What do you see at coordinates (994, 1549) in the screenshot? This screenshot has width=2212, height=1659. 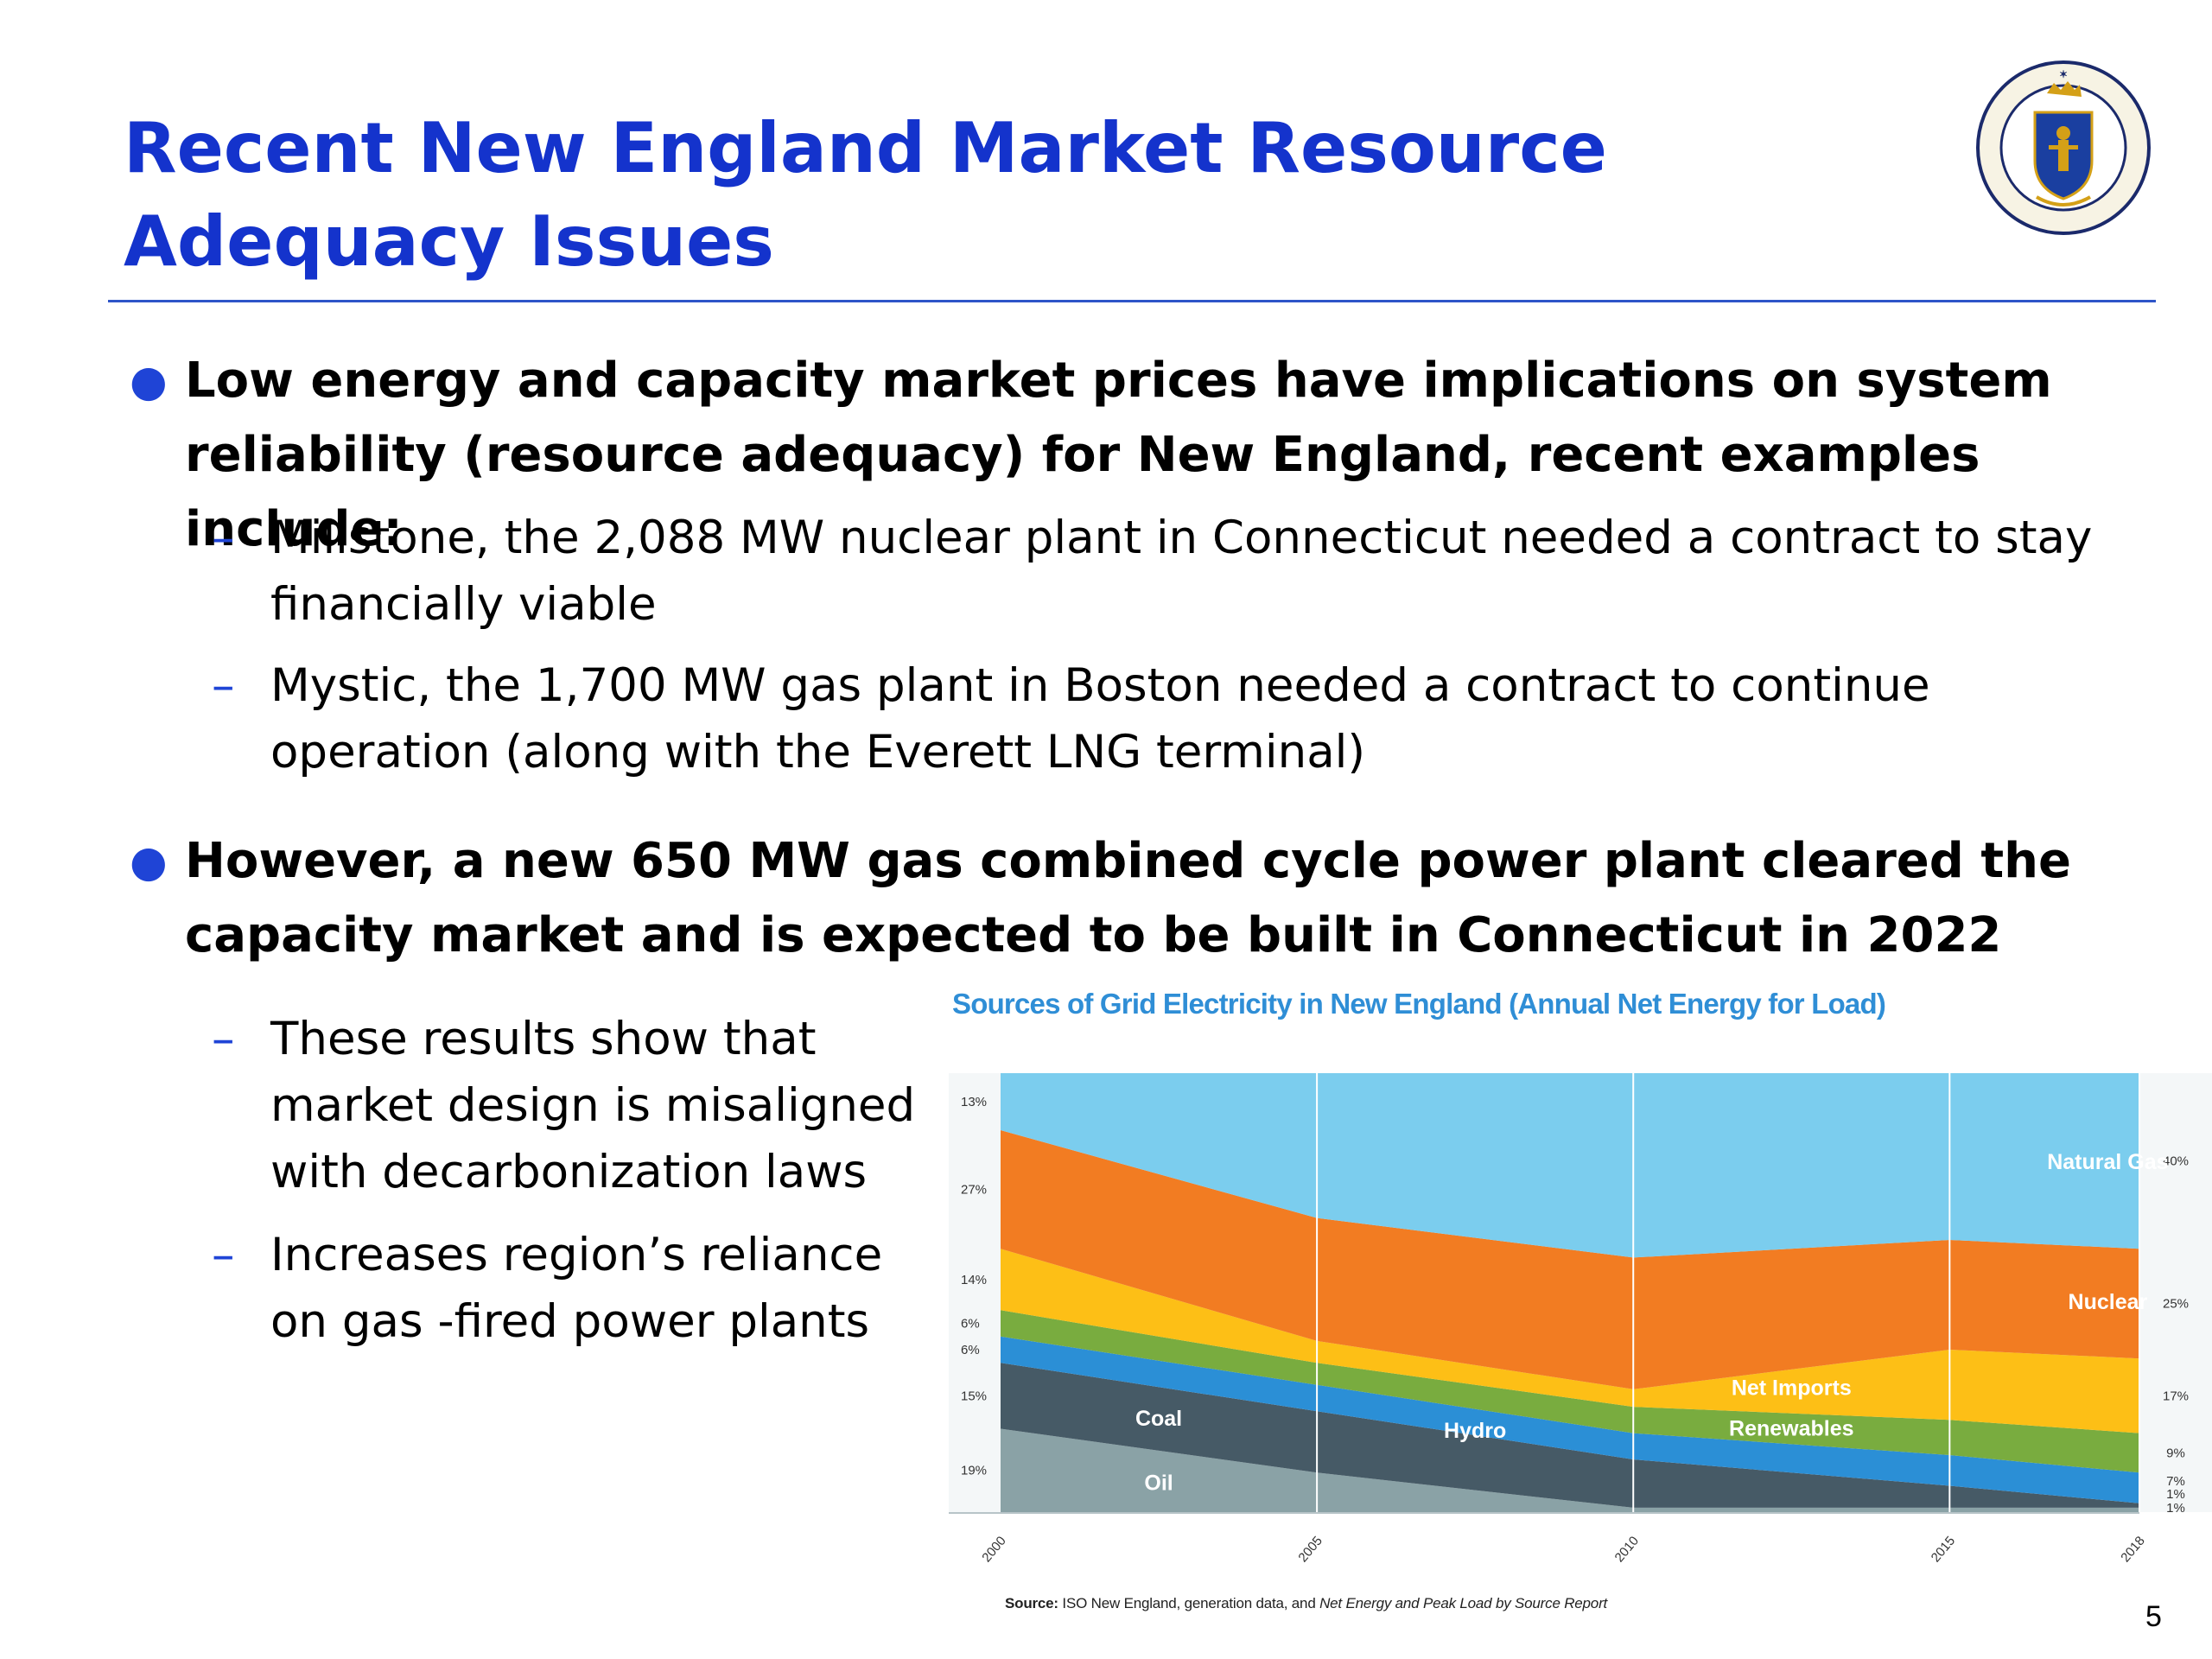 I see `x-tick-label: 2000` at bounding box center [994, 1549].